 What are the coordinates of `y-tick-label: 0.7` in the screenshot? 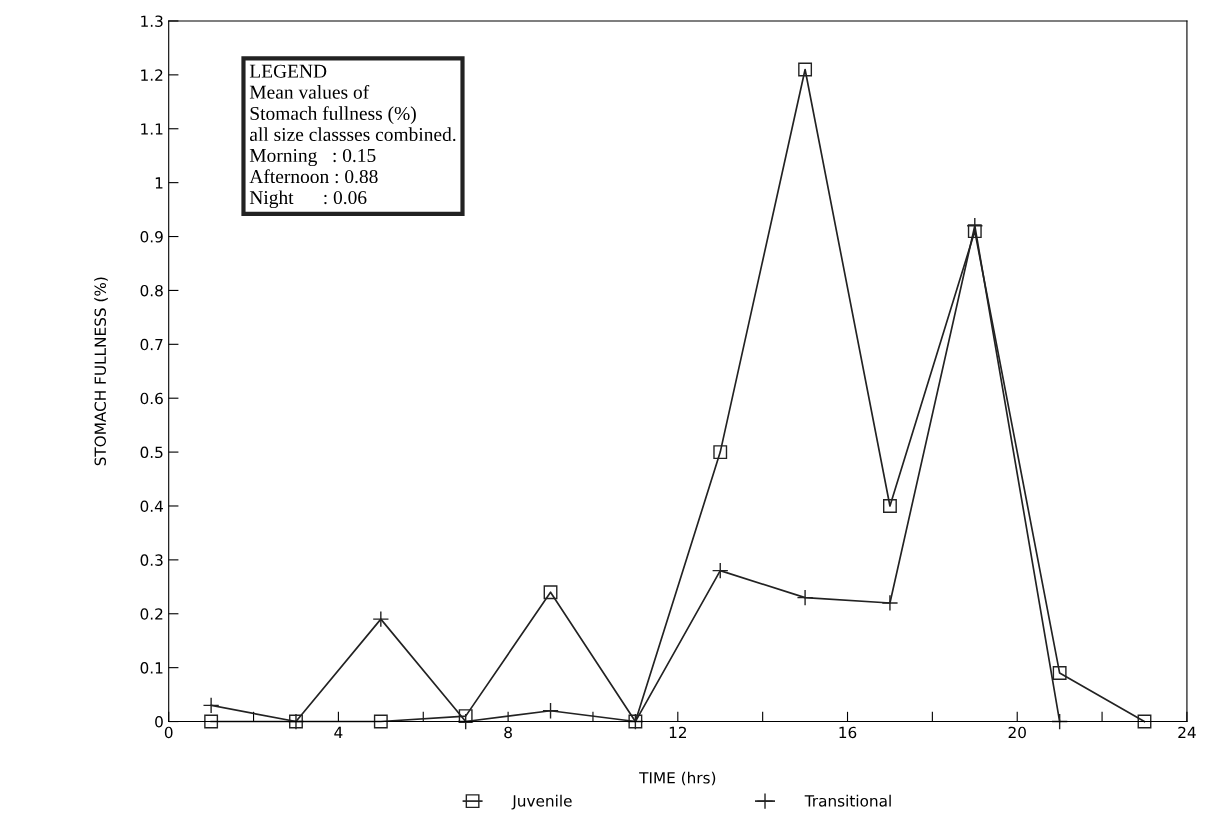 It's located at (151, 344).